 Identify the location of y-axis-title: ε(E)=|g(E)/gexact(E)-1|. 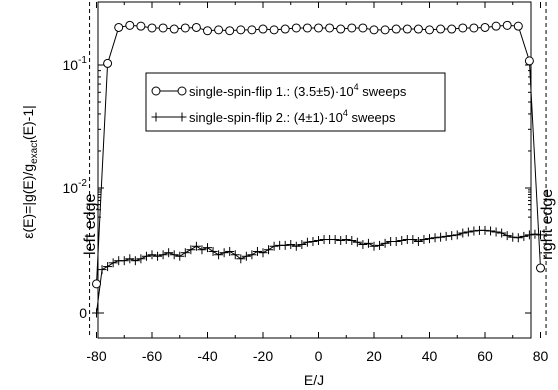
(30, 172).